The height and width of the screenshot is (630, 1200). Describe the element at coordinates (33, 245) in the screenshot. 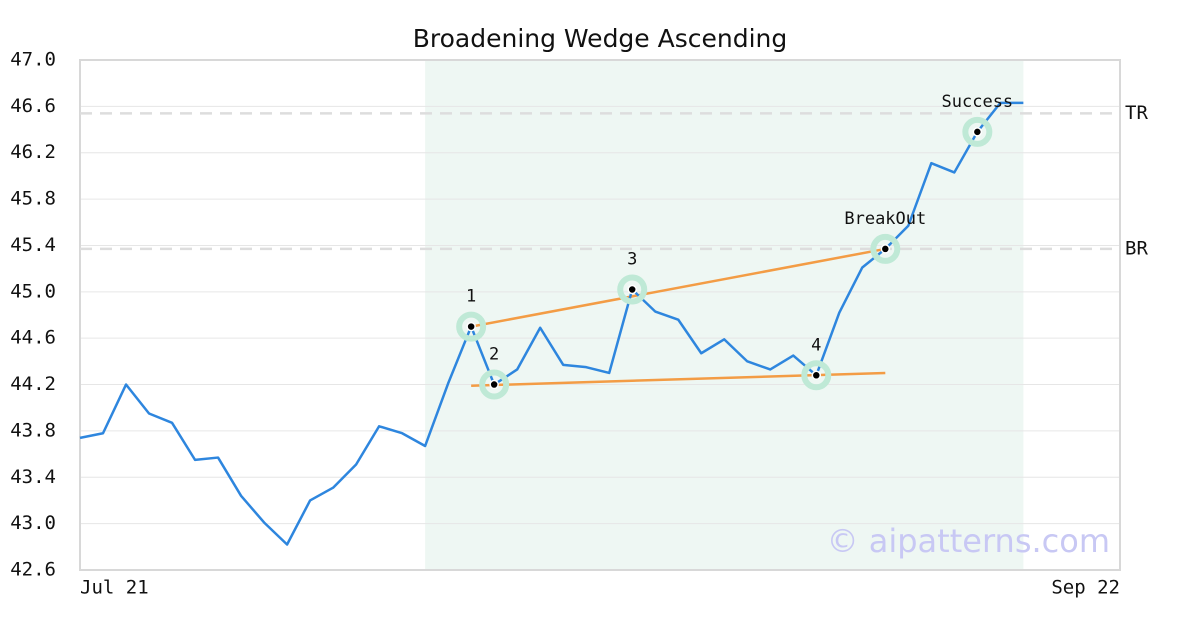

I see `y-tick-label: 45.4` at that location.